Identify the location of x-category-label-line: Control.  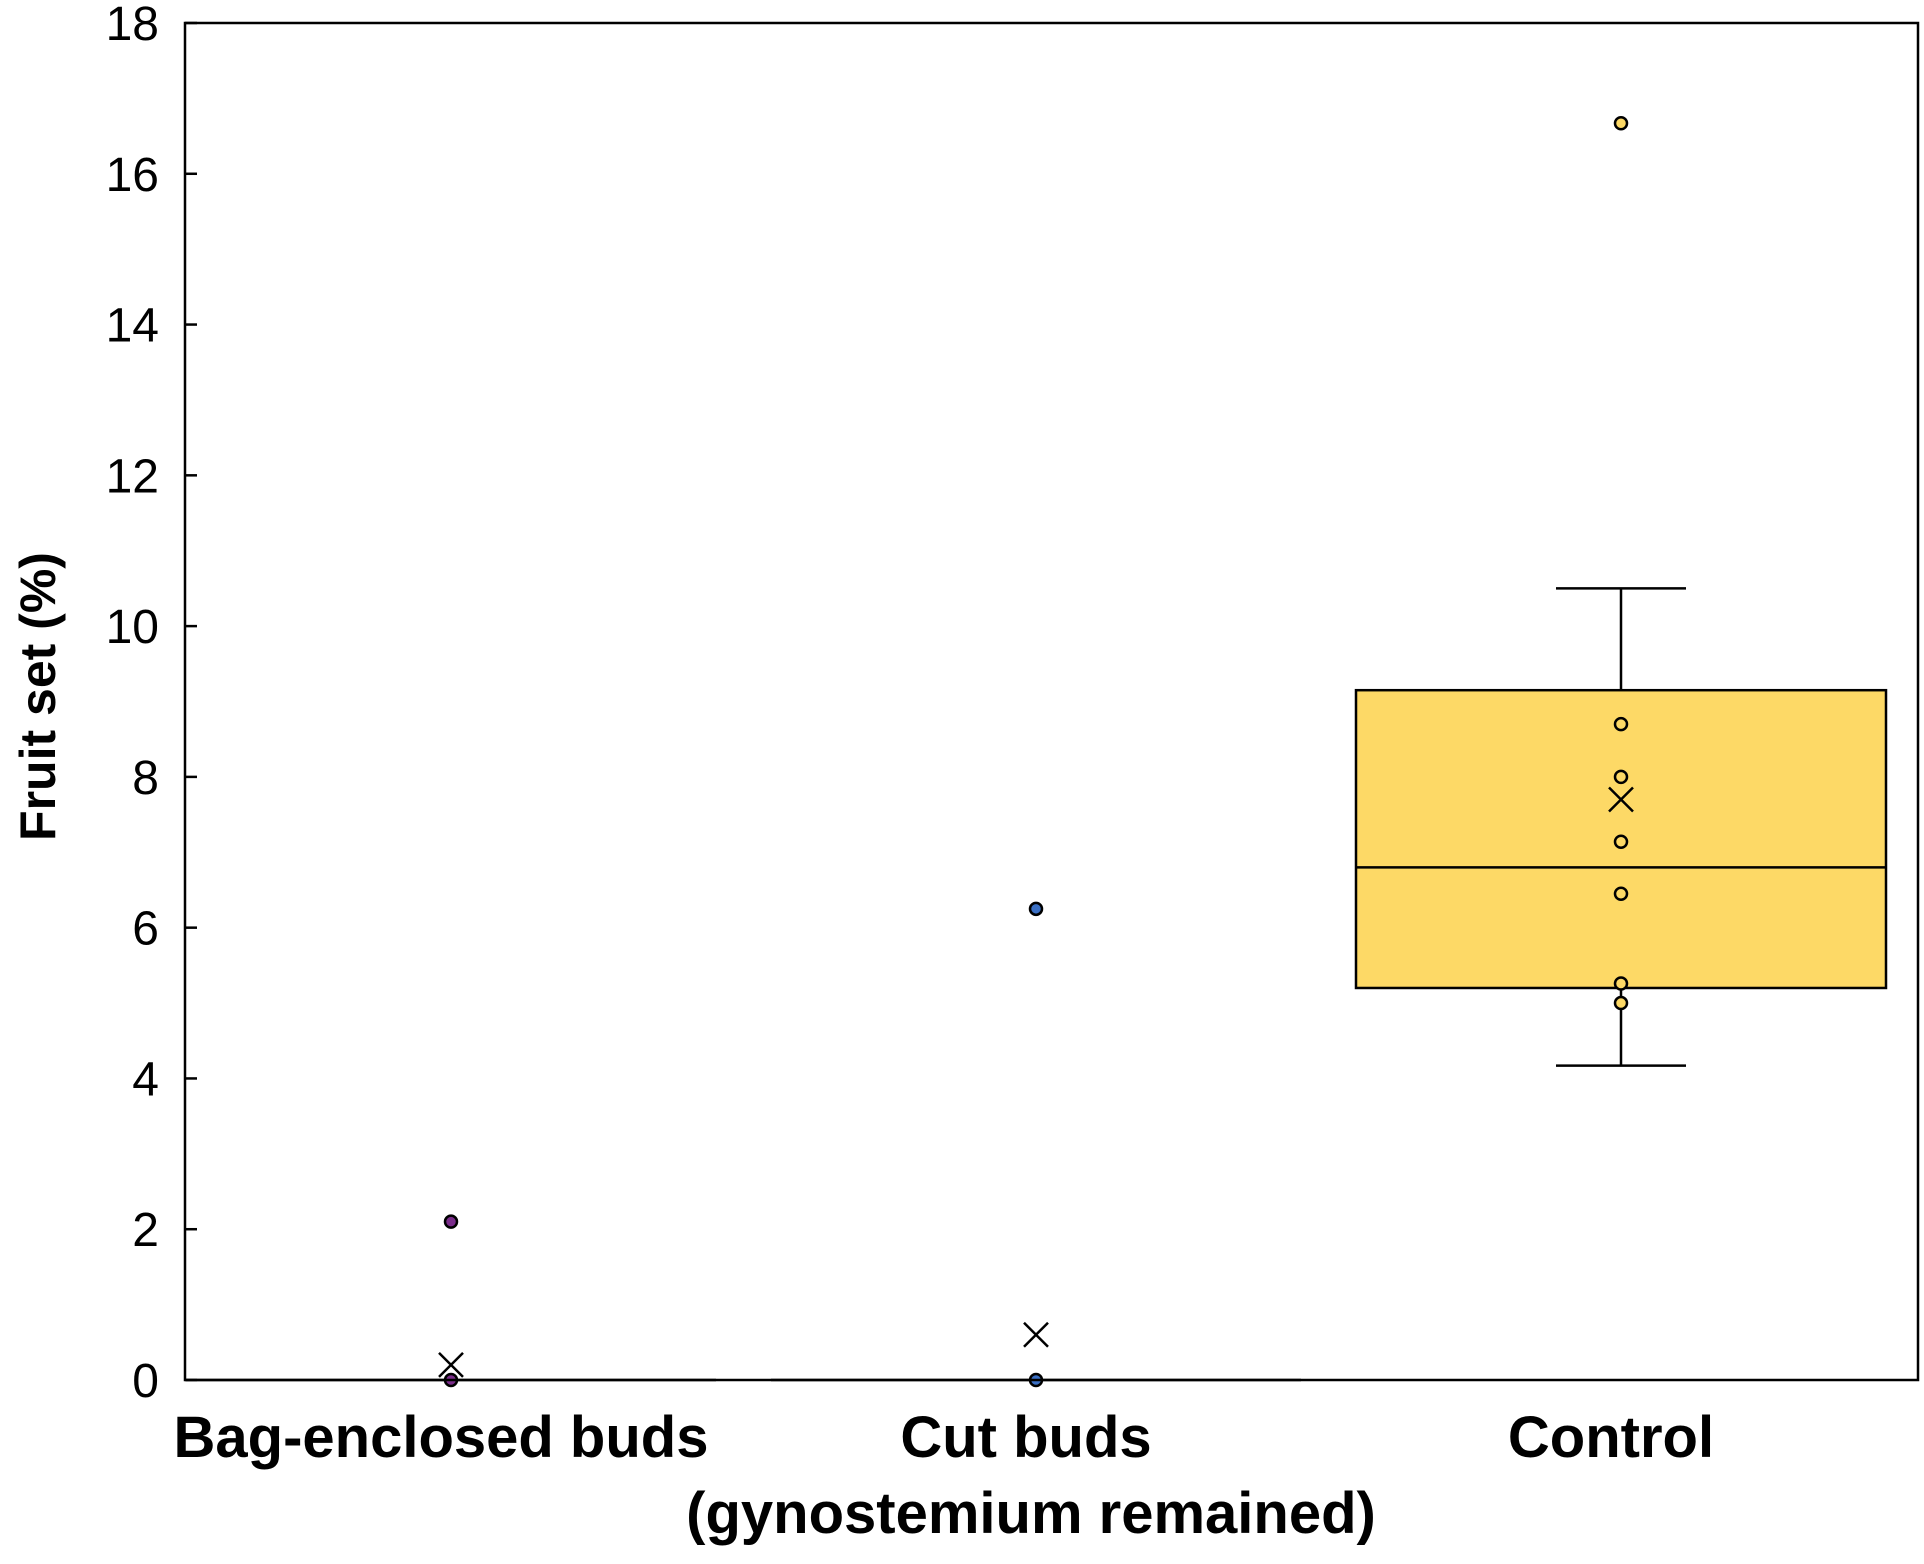
(1611, 1437).